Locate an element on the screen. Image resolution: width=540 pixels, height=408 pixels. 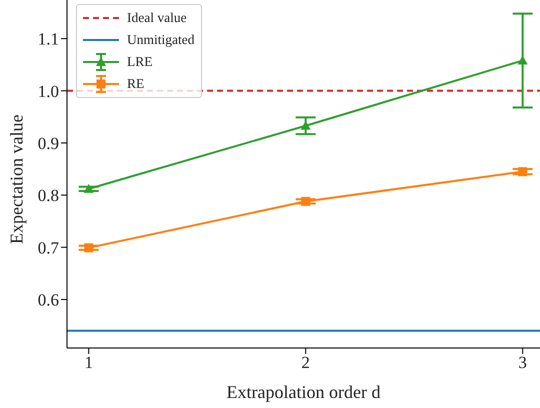
y-tick-label: 0.9 is located at coordinates (48, 143).